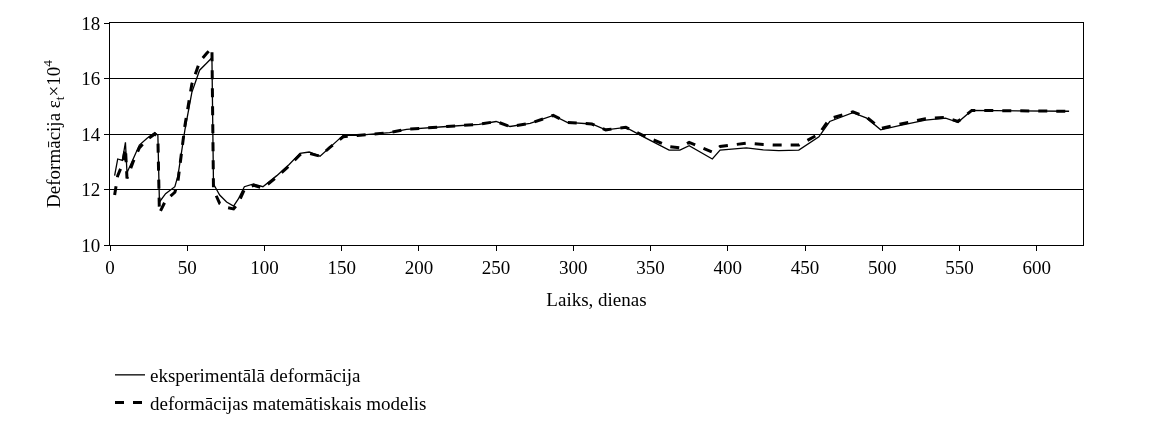 The width and height of the screenshot is (1154, 434). What do you see at coordinates (419, 267) in the screenshot?
I see `x-tick-label: 200` at bounding box center [419, 267].